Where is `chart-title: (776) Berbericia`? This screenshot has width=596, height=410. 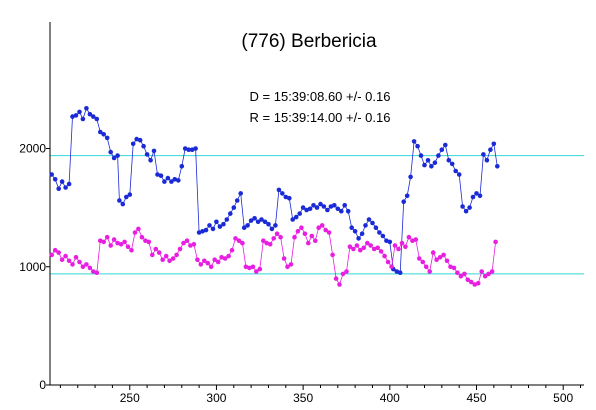 chart-title: (776) Berbericia is located at coordinates (309, 41).